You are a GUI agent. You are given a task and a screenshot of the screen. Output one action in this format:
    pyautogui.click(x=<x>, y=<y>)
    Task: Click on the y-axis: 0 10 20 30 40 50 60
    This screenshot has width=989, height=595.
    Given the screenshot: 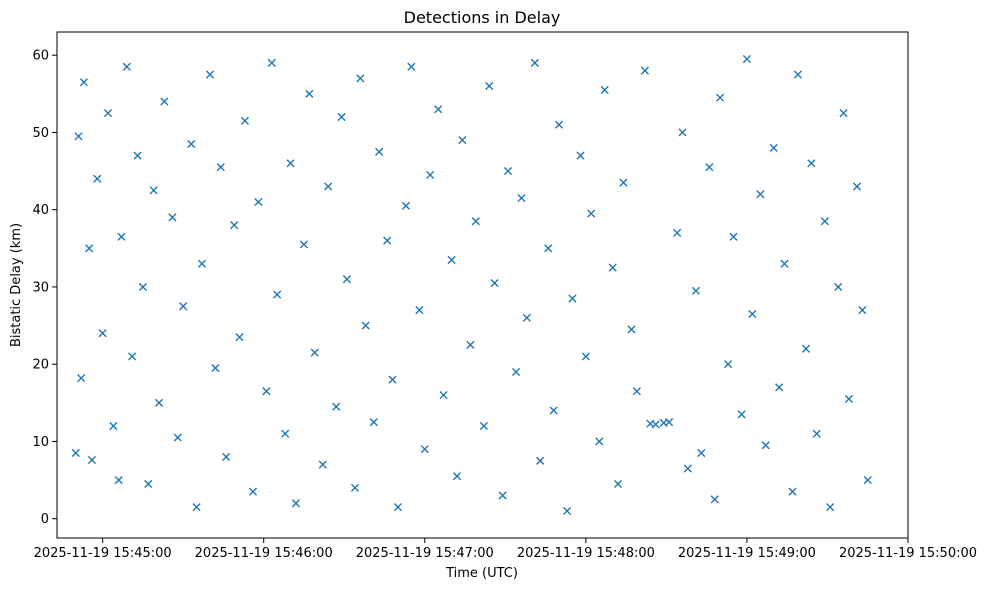 What is the action you would take?
    pyautogui.click(x=44, y=288)
    